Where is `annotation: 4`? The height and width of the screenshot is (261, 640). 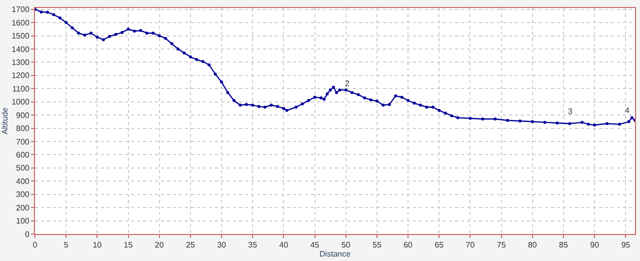 annotation: 4 is located at coordinates (627, 110).